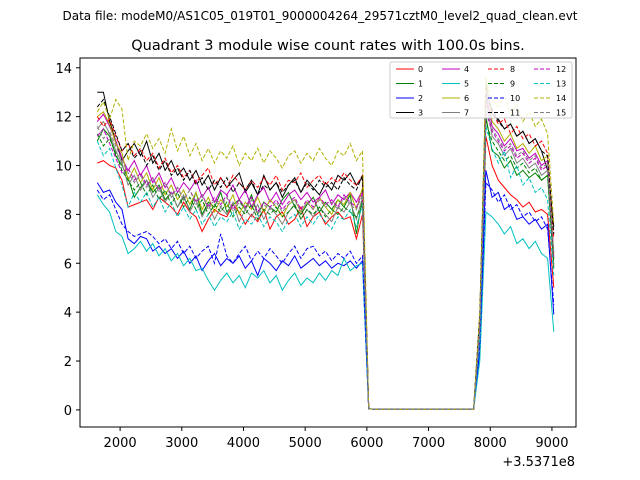 This screenshot has height=480, width=640. Describe the element at coordinates (515, 113) in the screenshot. I see `legend-label-11: 11` at that location.